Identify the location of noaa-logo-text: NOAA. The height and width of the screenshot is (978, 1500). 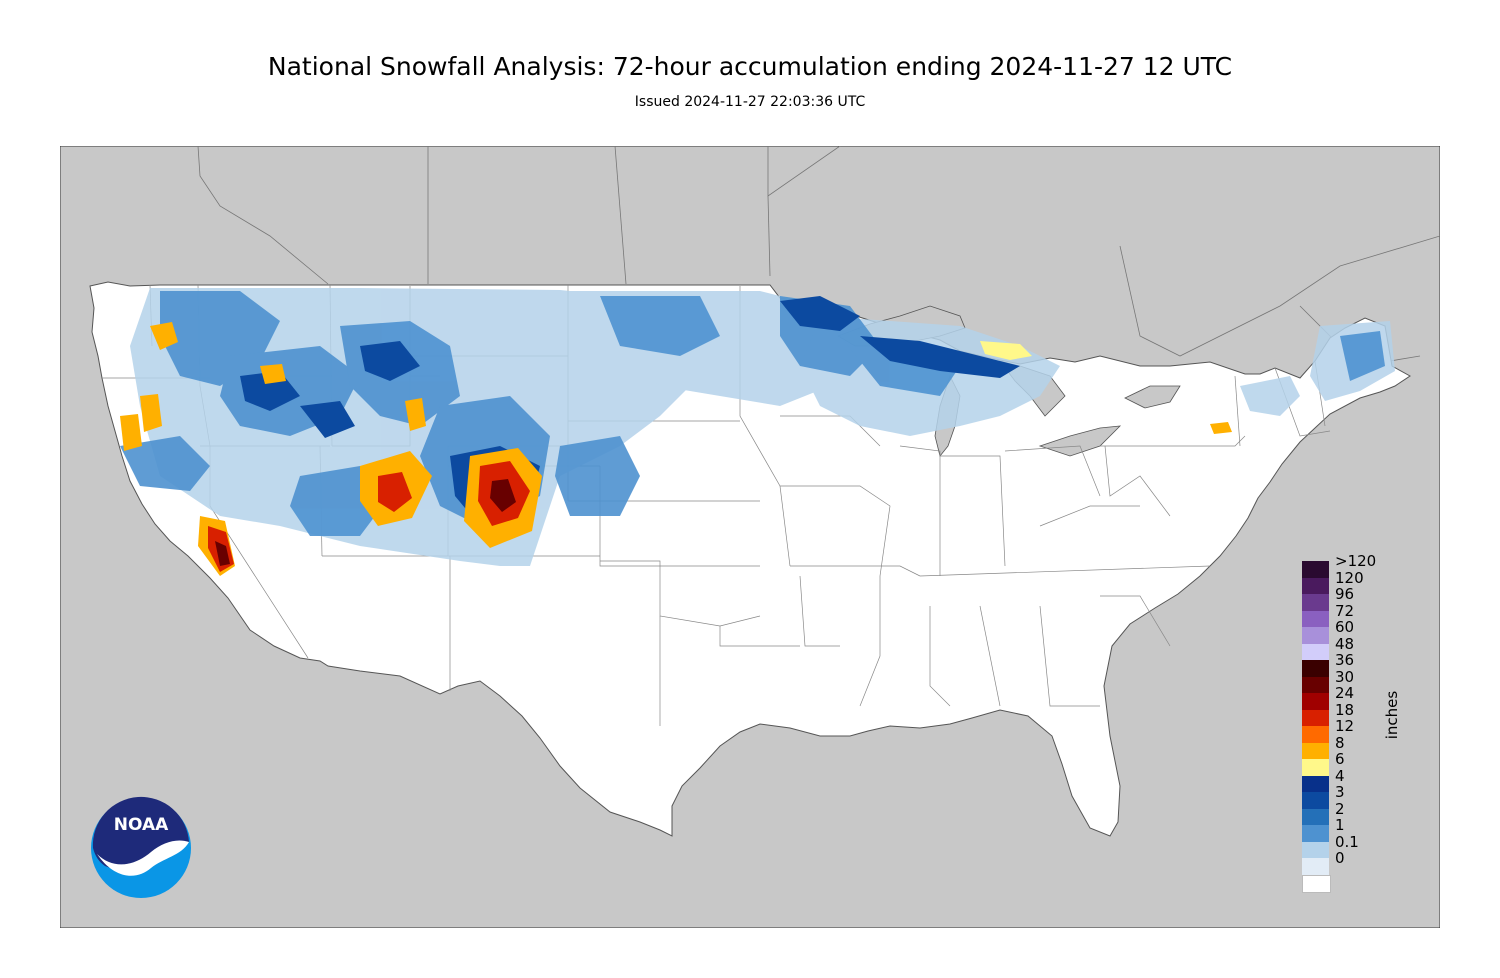
(141, 825).